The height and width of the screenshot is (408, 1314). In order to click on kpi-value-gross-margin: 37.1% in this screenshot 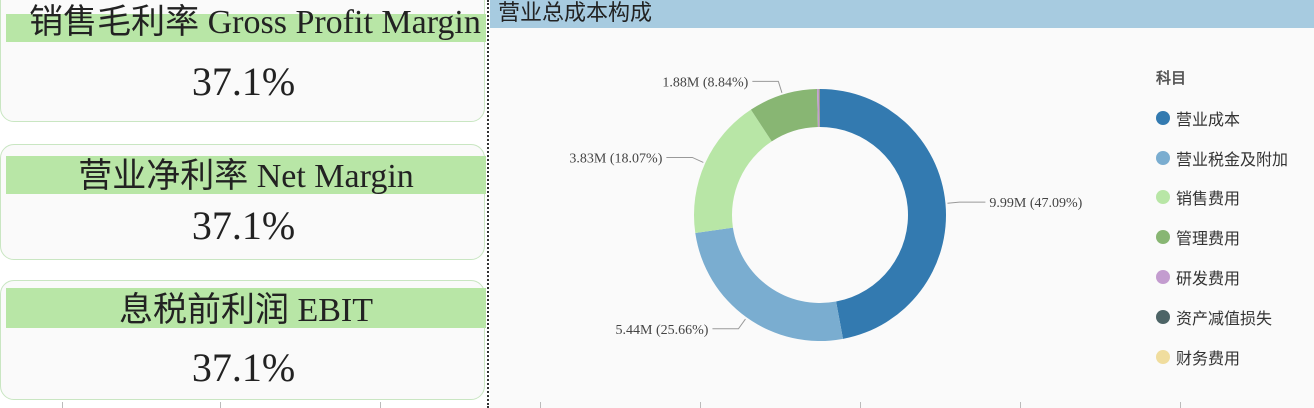, I will do `click(243, 81)`.